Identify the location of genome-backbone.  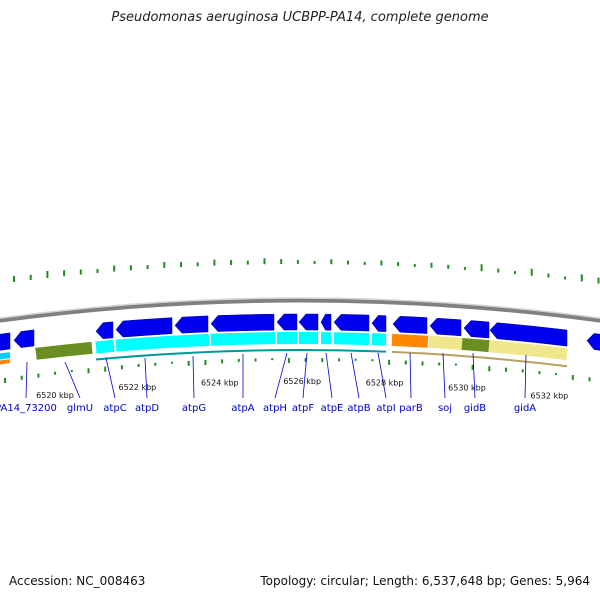
(300, 310).